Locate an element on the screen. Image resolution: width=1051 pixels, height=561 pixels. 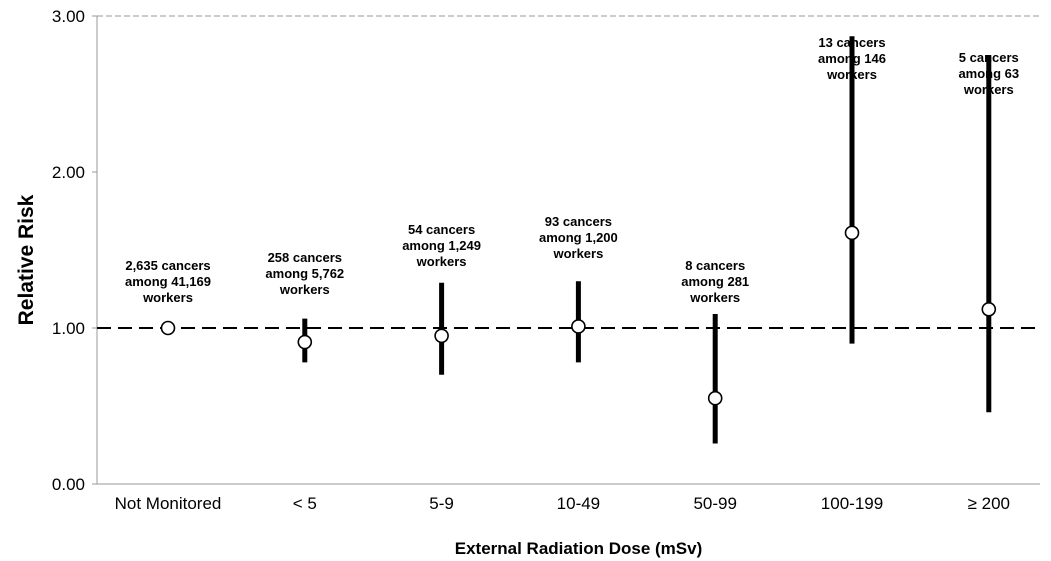
annotation-line: among 1,200 is located at coordinates (578, 237).